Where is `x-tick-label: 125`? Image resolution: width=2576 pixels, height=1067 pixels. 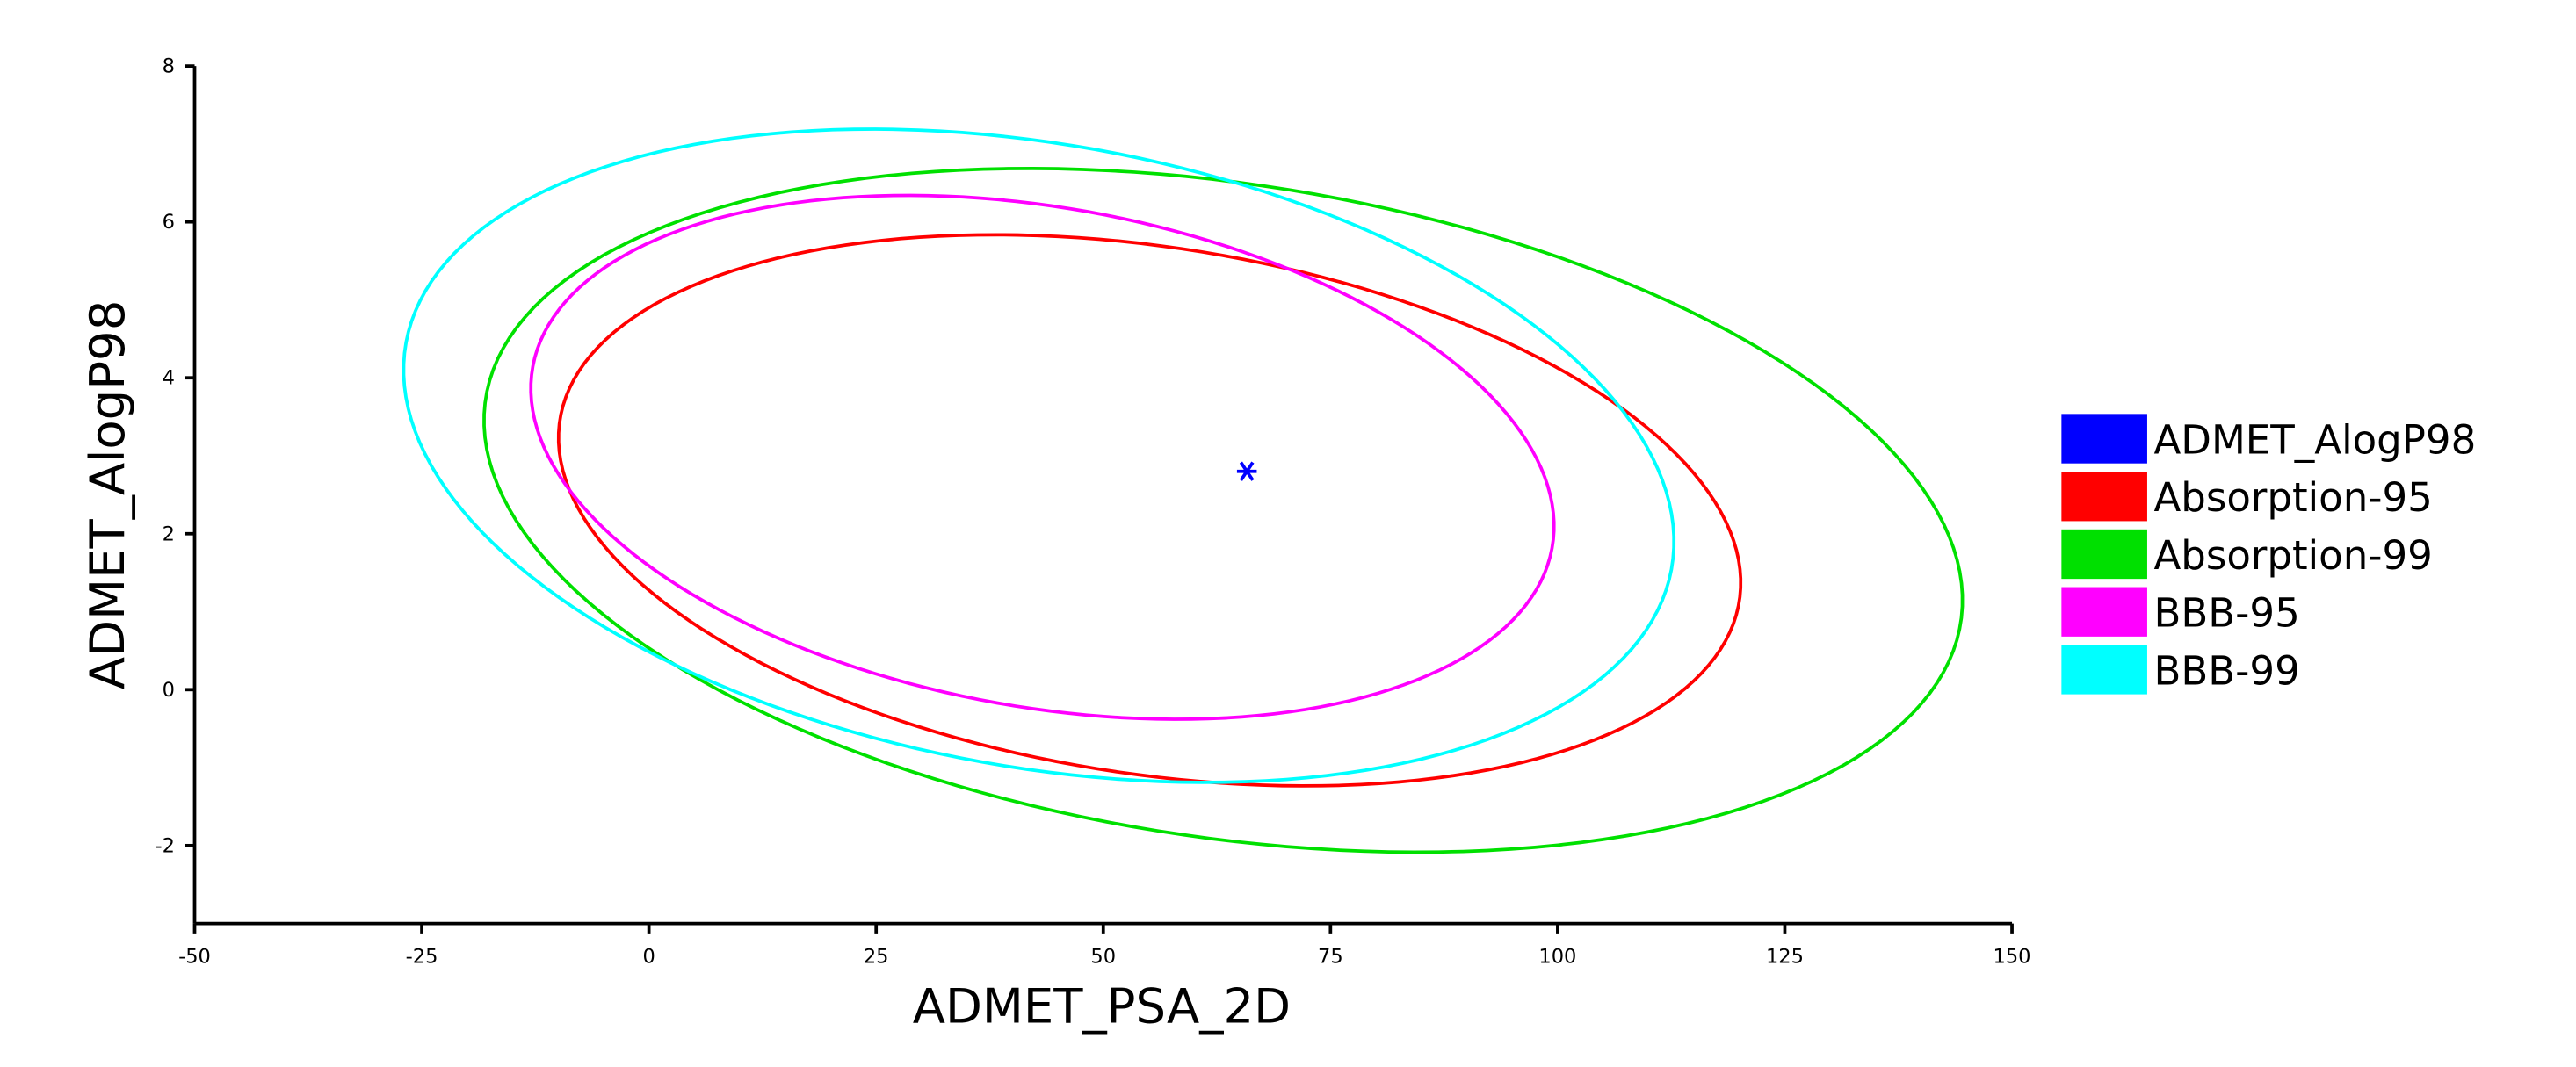 x-tick-label: 125 is located at coordinates (1785, 958).